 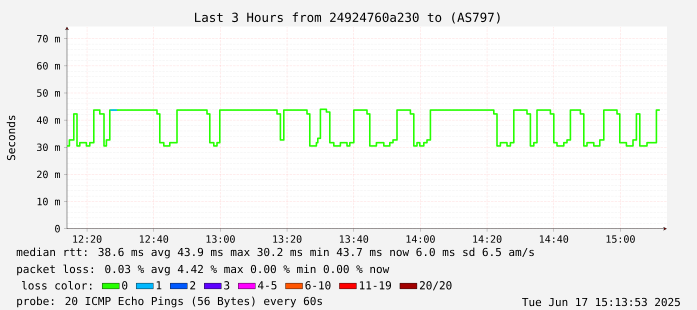 I want to click on x-tick-label: 13:40, so click(x=354, y=239).